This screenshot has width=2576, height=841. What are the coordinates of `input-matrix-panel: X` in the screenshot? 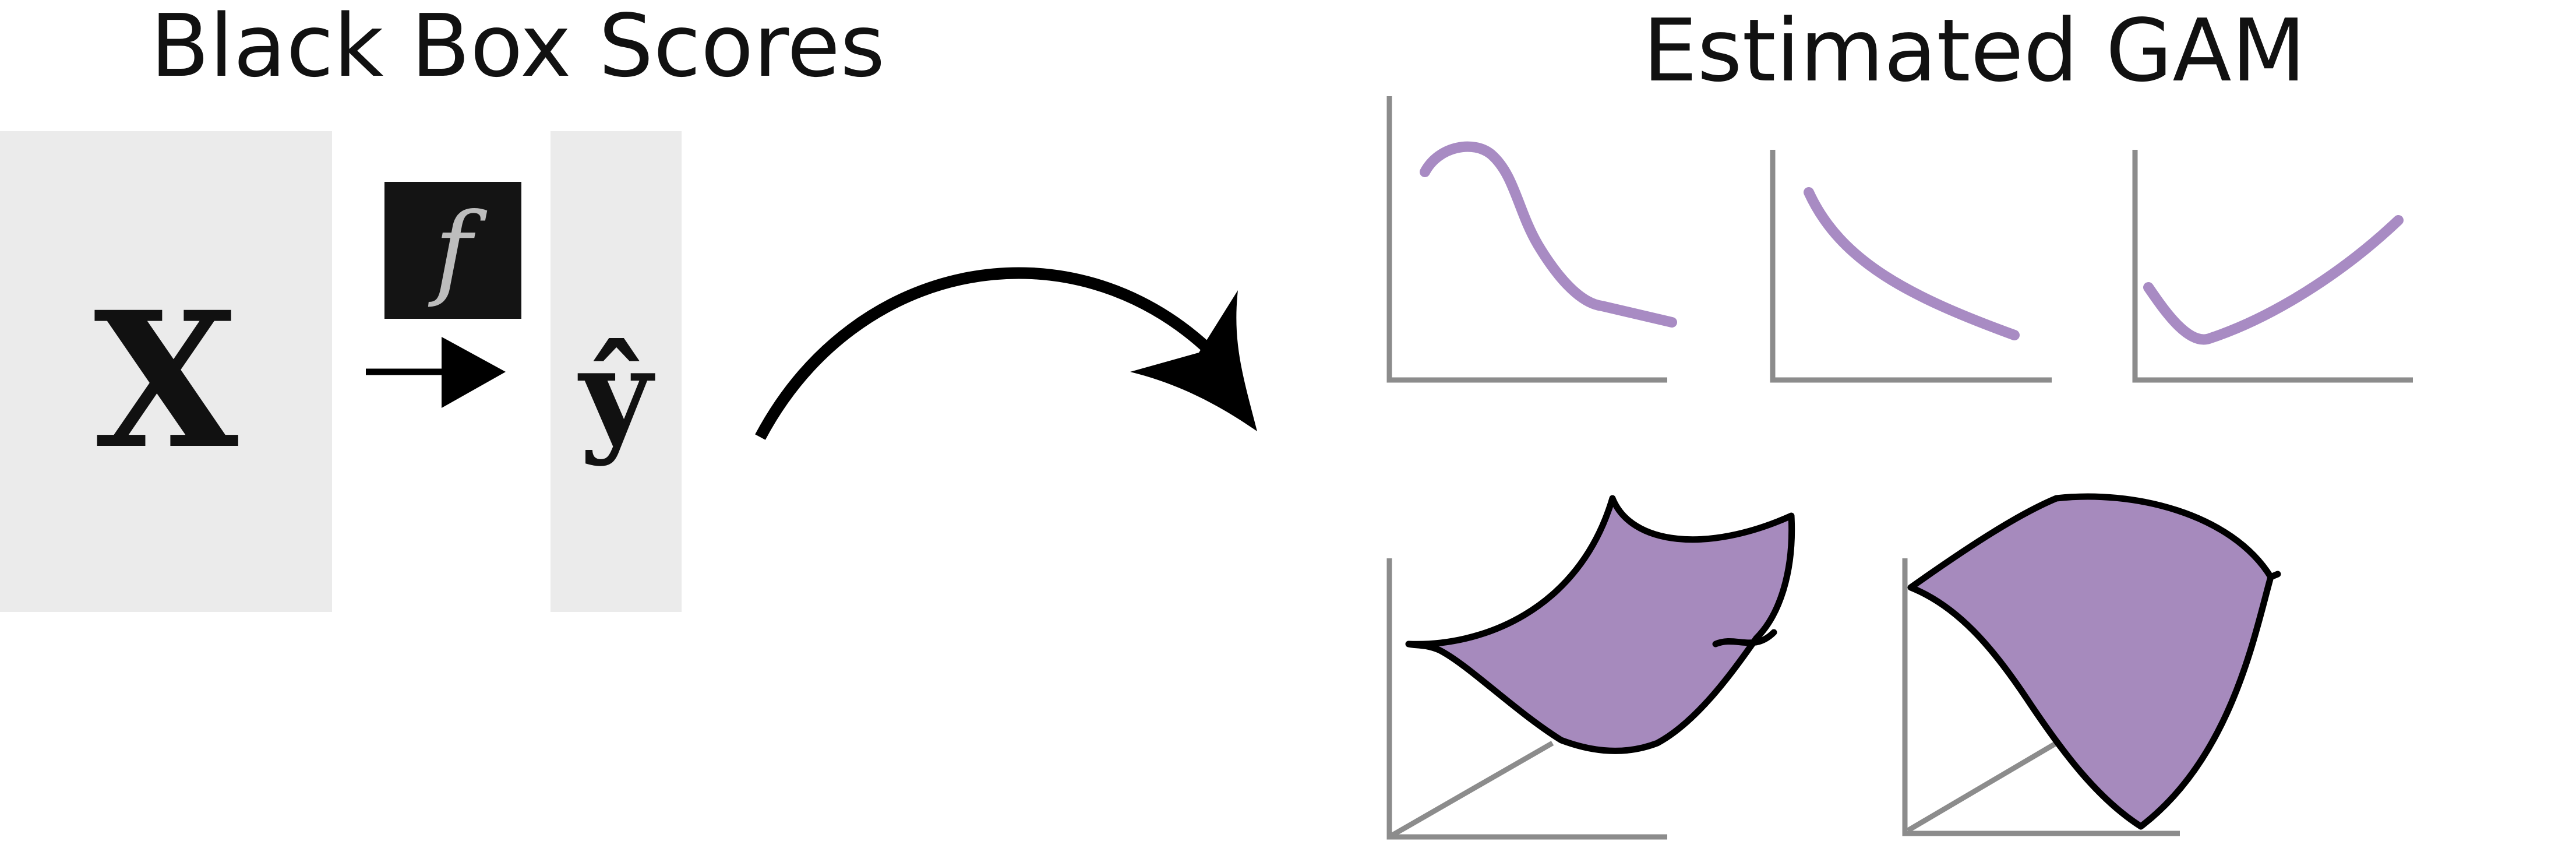 It's located at (166, 372).